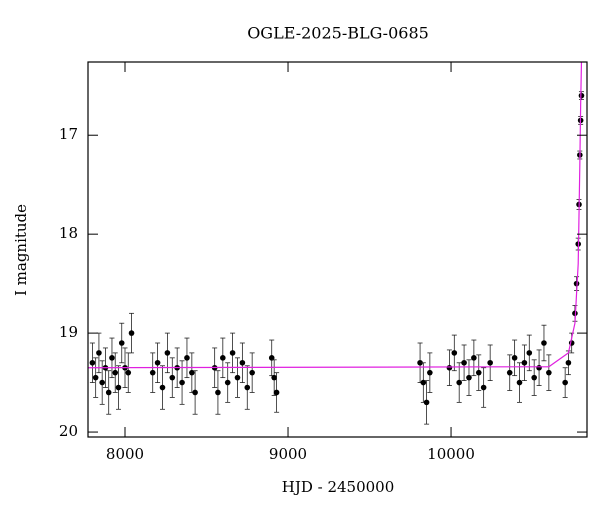 The height and width of the screenshot is (512, 600). Describe the element at coordinates (451, 454) in the screenshot. I see `x-tick-label: 10000` at that location.